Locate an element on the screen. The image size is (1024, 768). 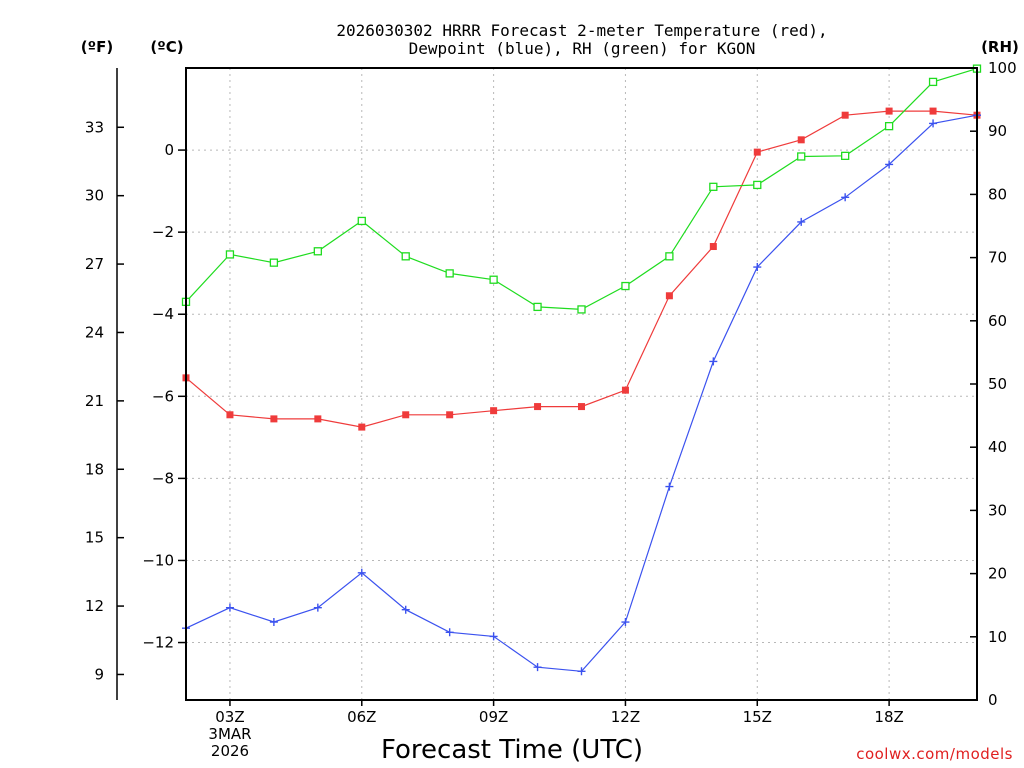
time-axis: 03Z 06Z 09Z 12Z 15Z 18Z is located at coordinates (559, 713).